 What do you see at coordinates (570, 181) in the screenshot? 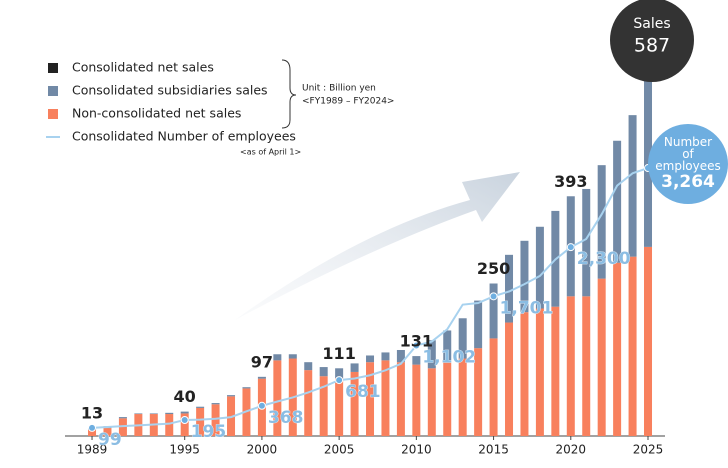
I see `sales-label: 393` at bounding box center [570, 181].